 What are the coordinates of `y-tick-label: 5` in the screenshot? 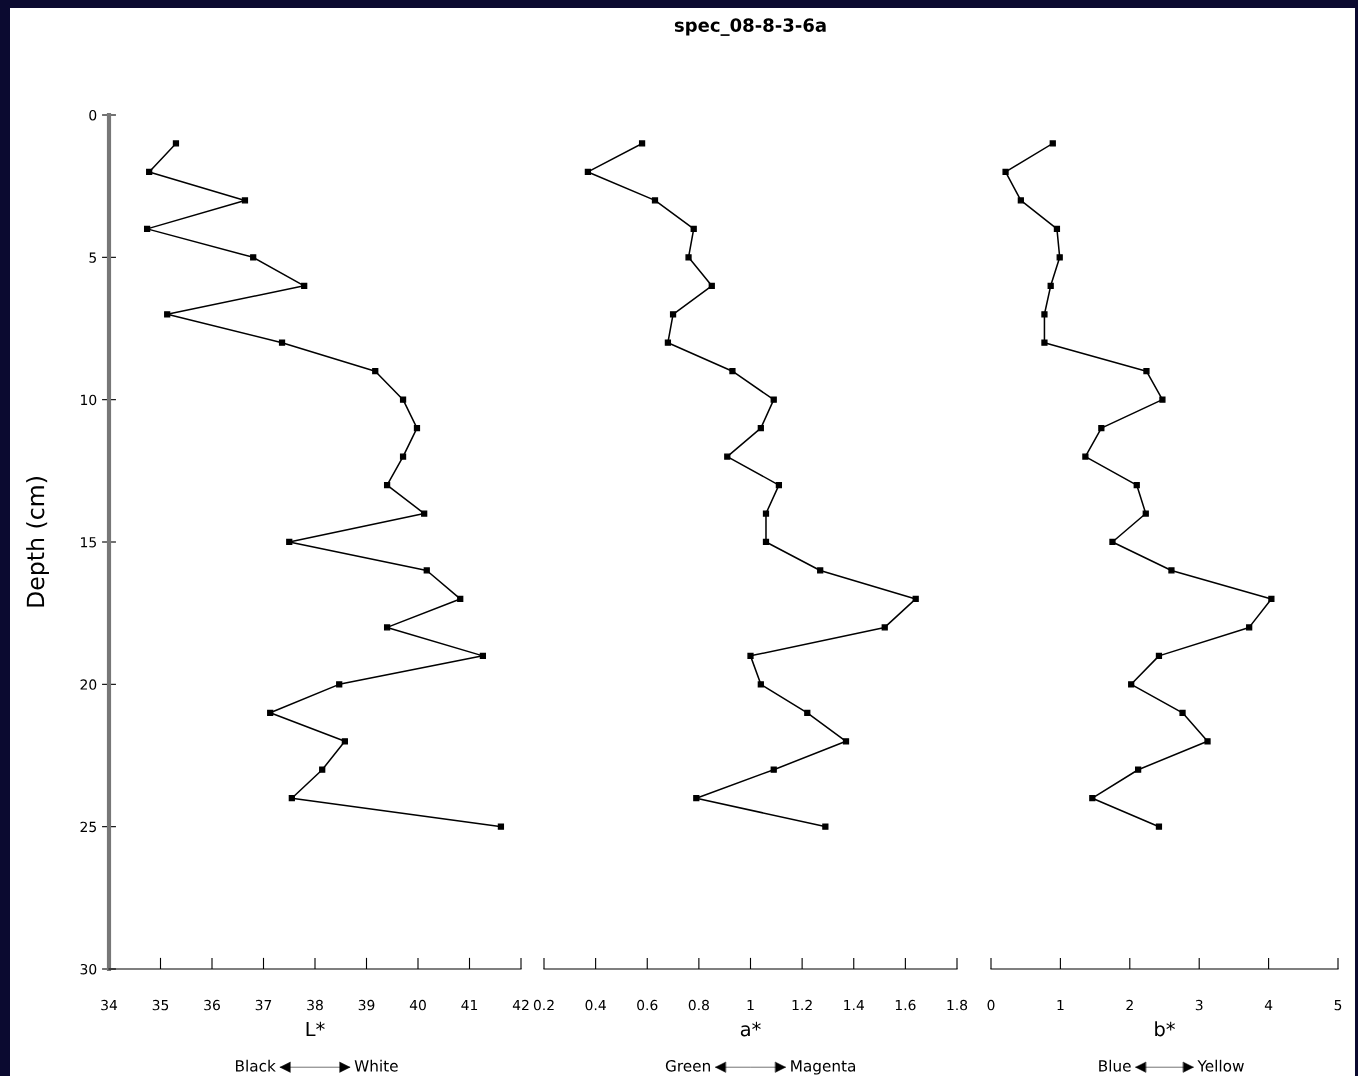 It's located at (92, 257).